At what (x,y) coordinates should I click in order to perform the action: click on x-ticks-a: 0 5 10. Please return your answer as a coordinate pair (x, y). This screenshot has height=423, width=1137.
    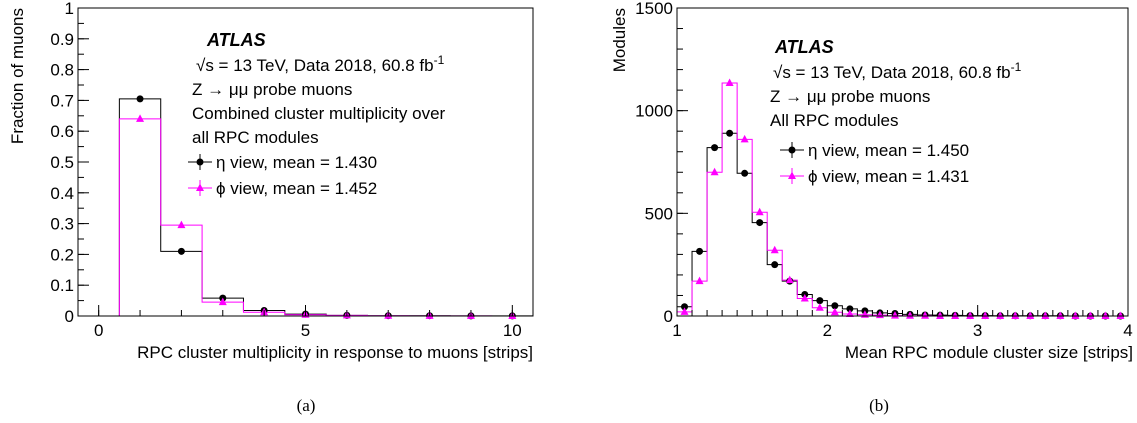
    Looking at the image, I should click on (308, 322).